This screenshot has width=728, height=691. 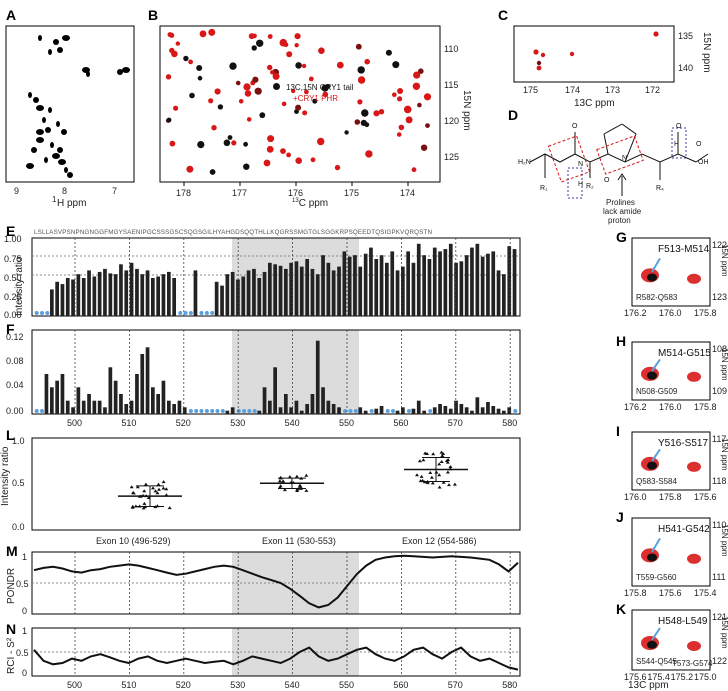 I want to click on f-ytick-000: 0.00, so click(x=15, y=411).